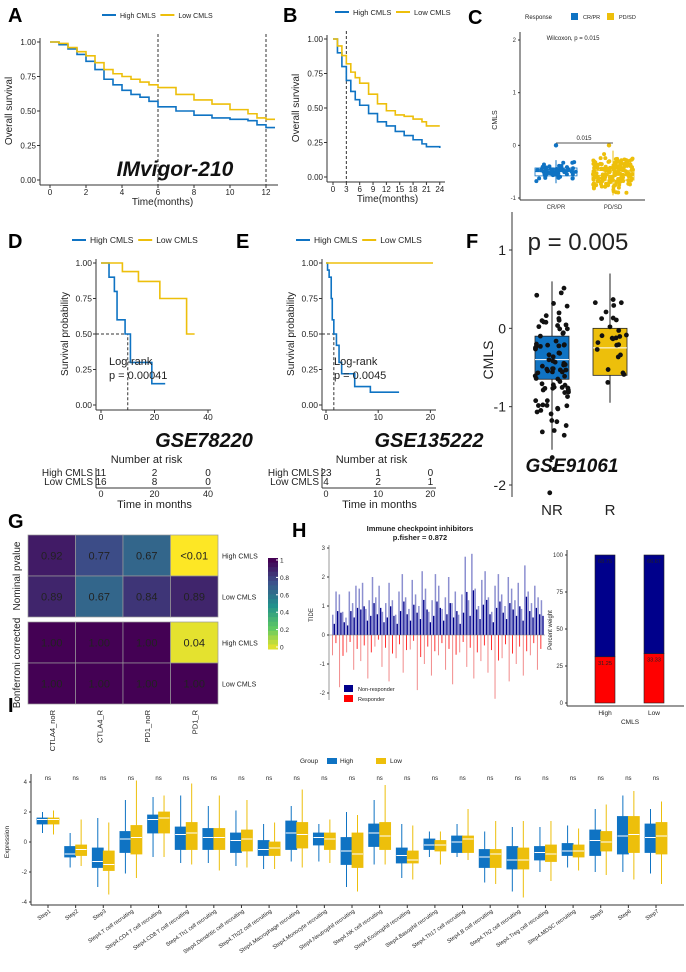 This screenshot has height=972, width=686. What do you see at coordinates (372, 12) in the screenshot?
I see `legend-high-label: High CMLS` at bounding box center [372, 12].